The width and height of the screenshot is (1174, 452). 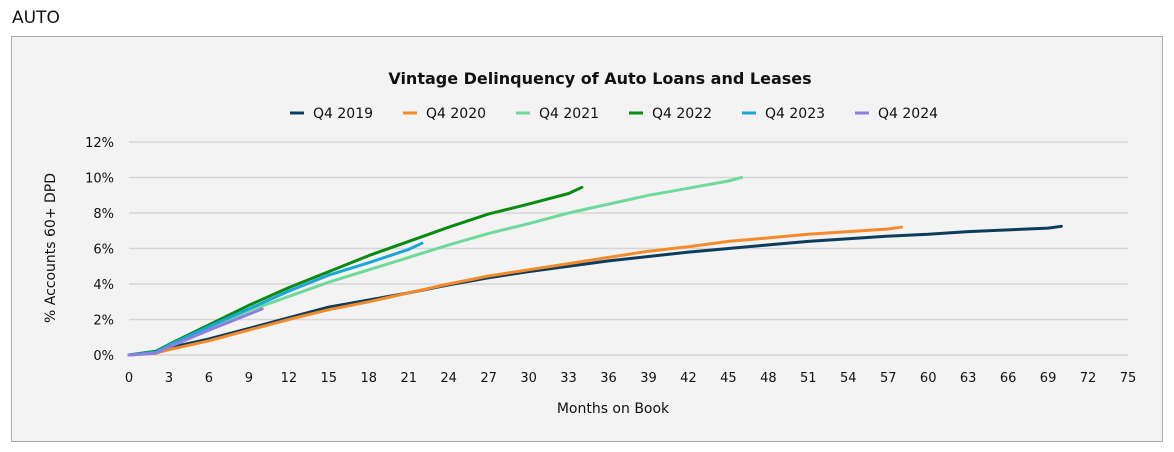 I want to click on legend-label: Q4 2024, so click(x=908, y=114).